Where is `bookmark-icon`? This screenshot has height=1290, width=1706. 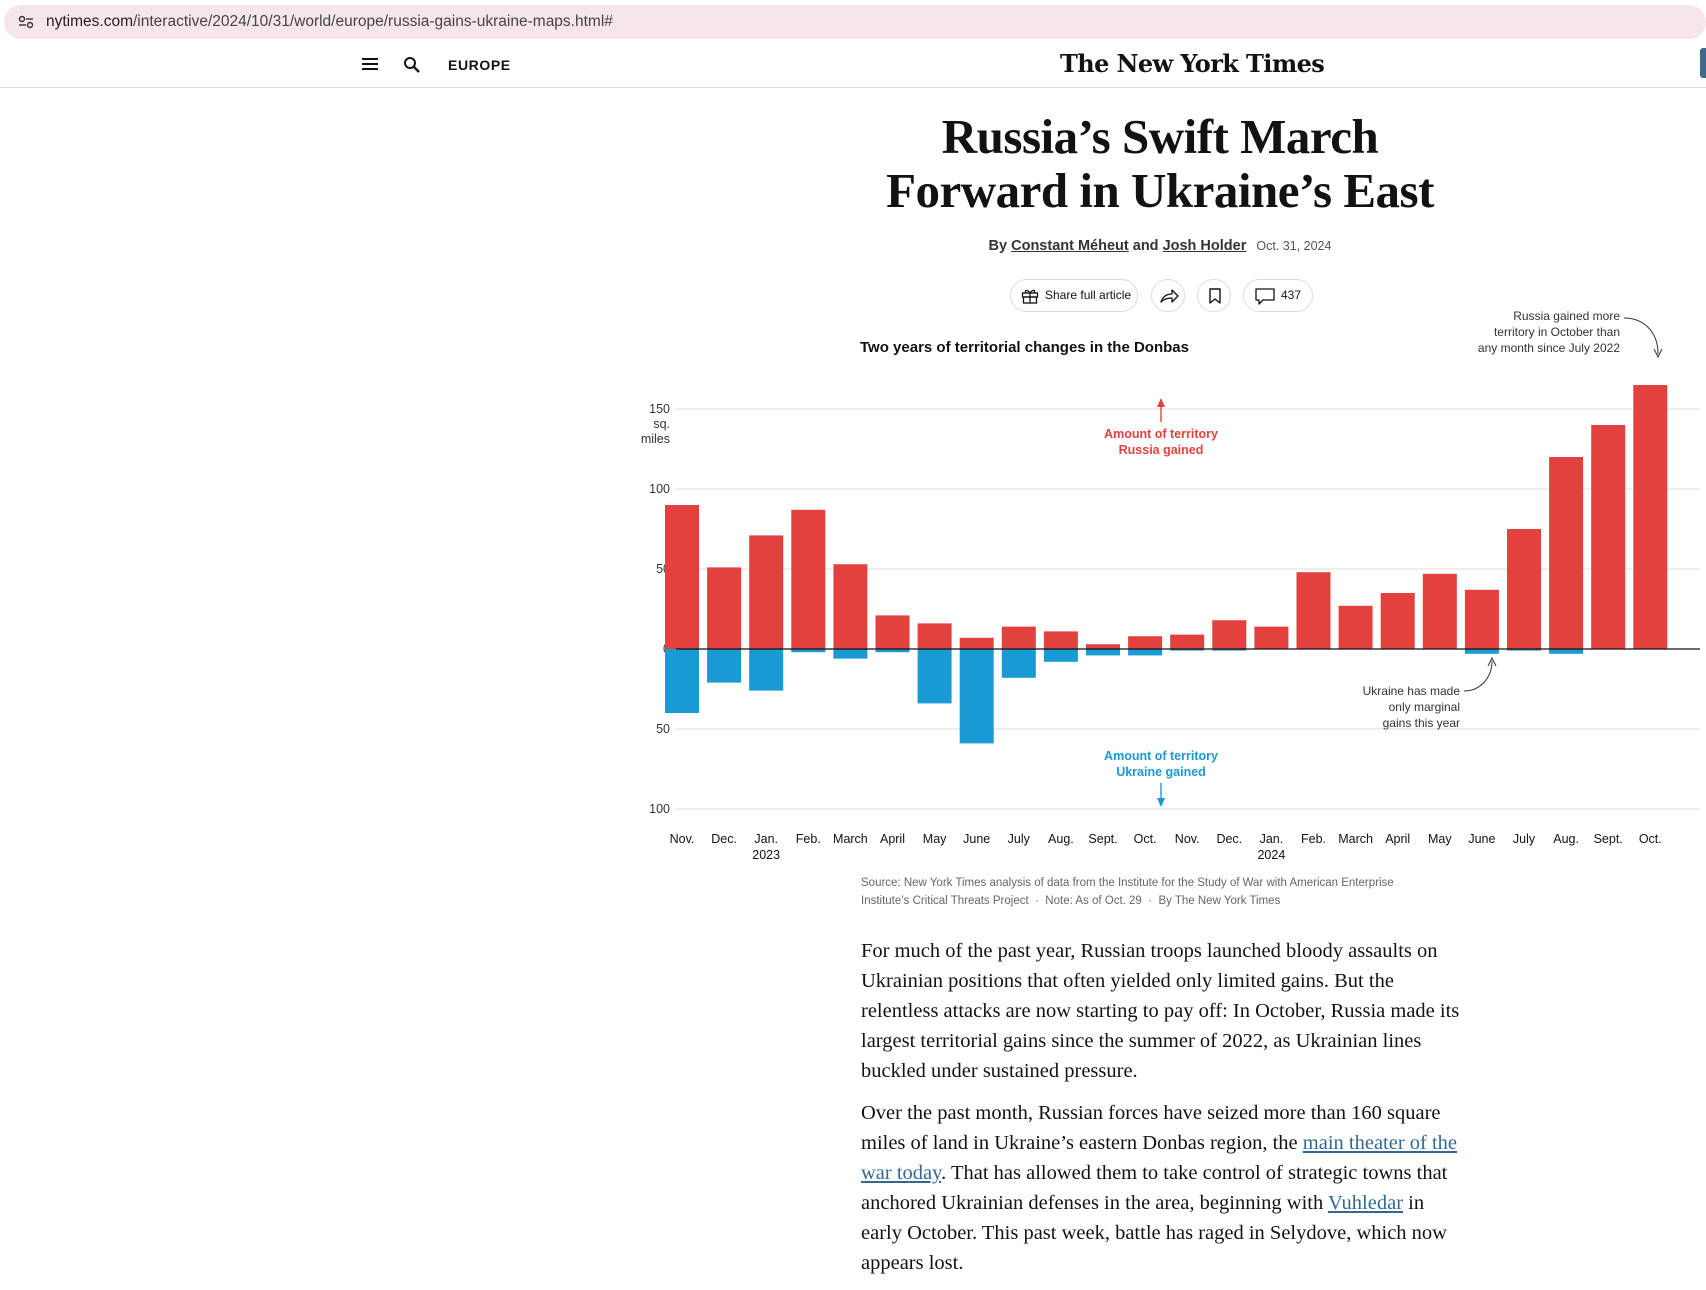
bookmark-icon is located at coordinates (1215, 296).